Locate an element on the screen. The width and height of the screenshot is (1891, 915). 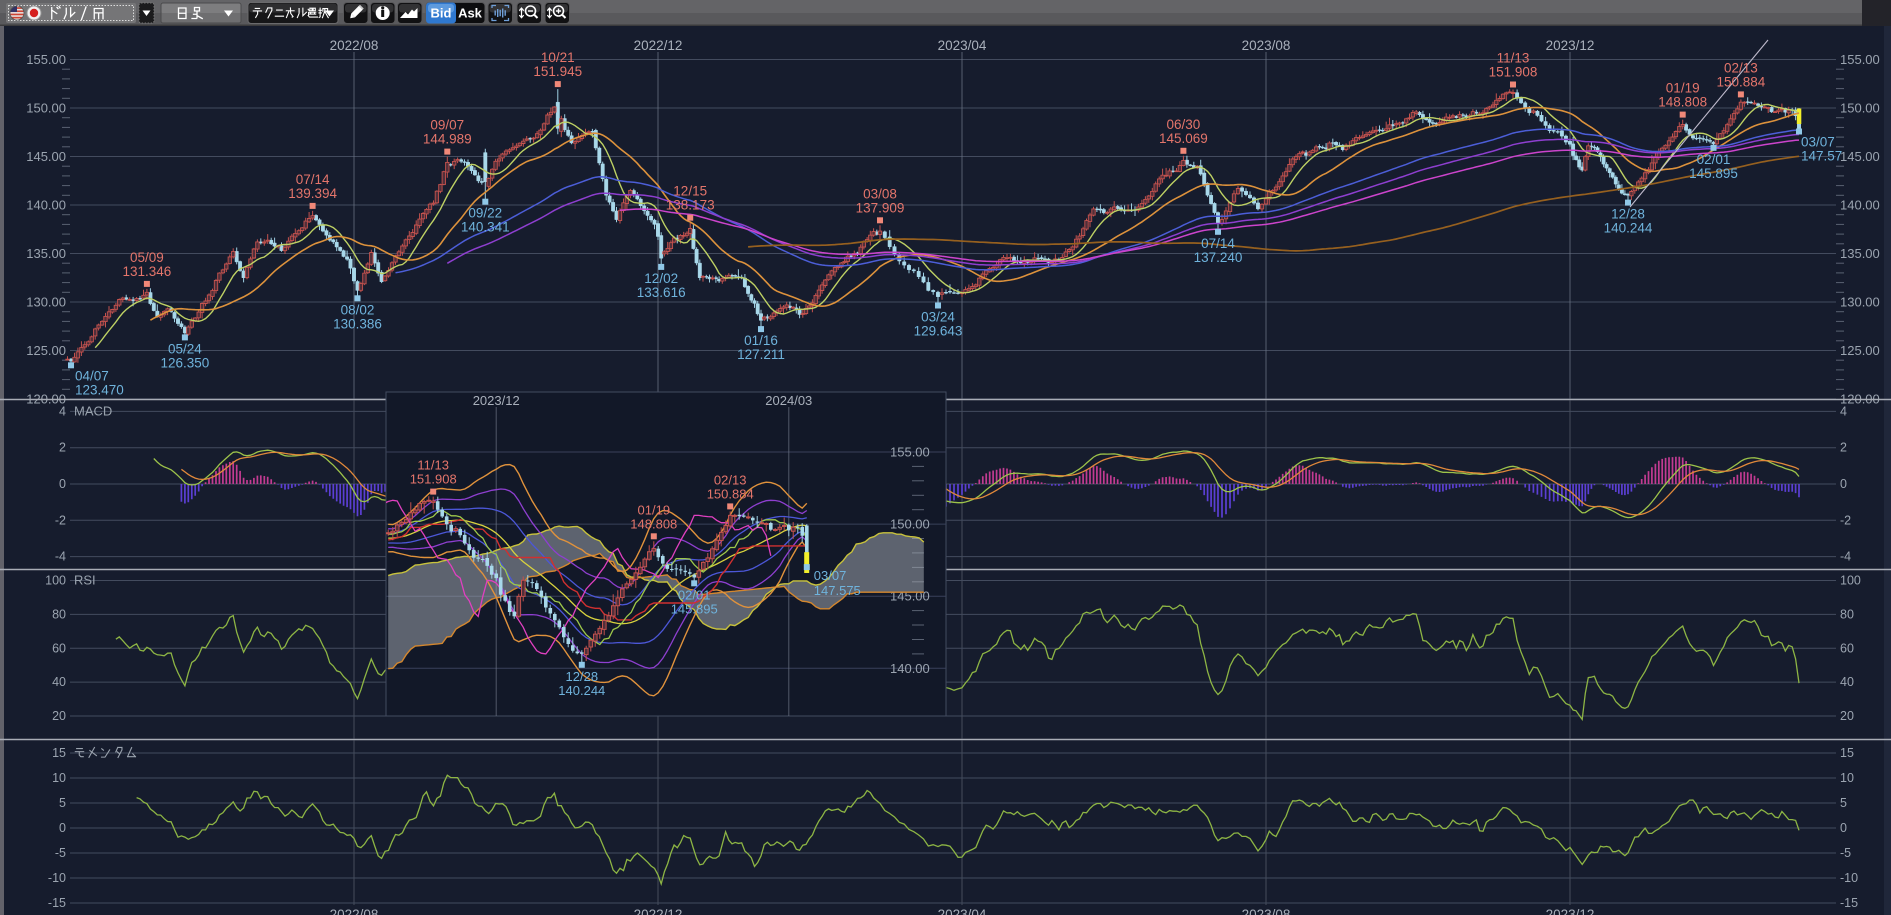
svg-text: -5 is located at coordinates (60, 853).